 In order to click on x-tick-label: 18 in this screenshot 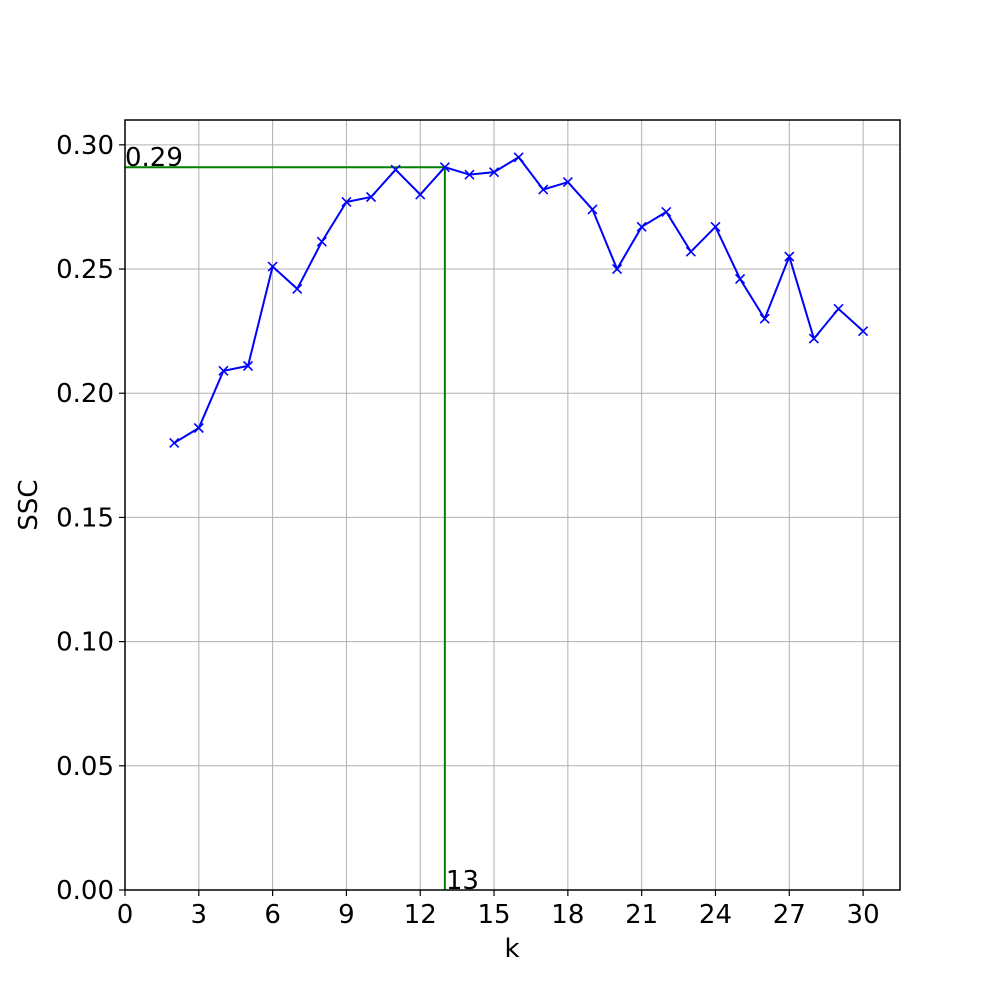, I will do `click(567, 915)`.